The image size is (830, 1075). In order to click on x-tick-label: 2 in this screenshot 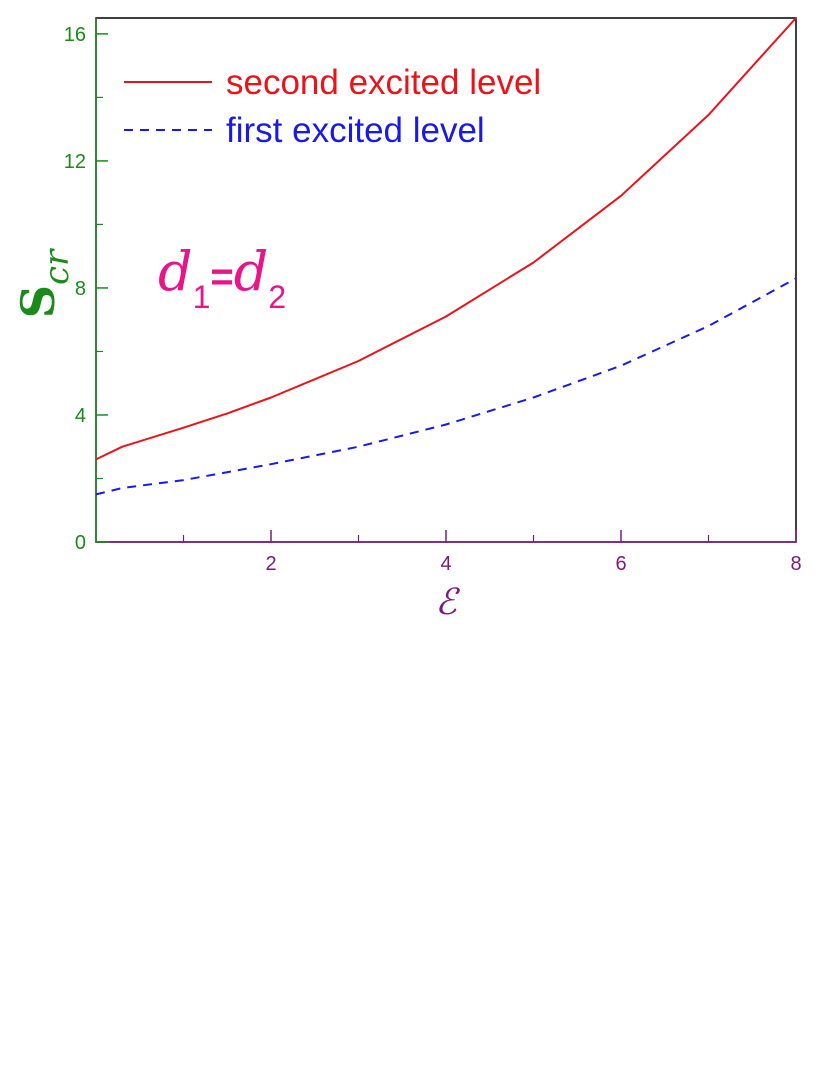, I will do `click(270, 564)`.